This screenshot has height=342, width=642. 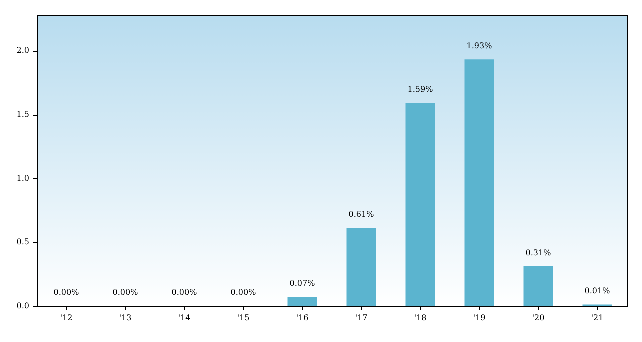 I want to click on y-tick-label: 0.5, so click(x=23, y=242).